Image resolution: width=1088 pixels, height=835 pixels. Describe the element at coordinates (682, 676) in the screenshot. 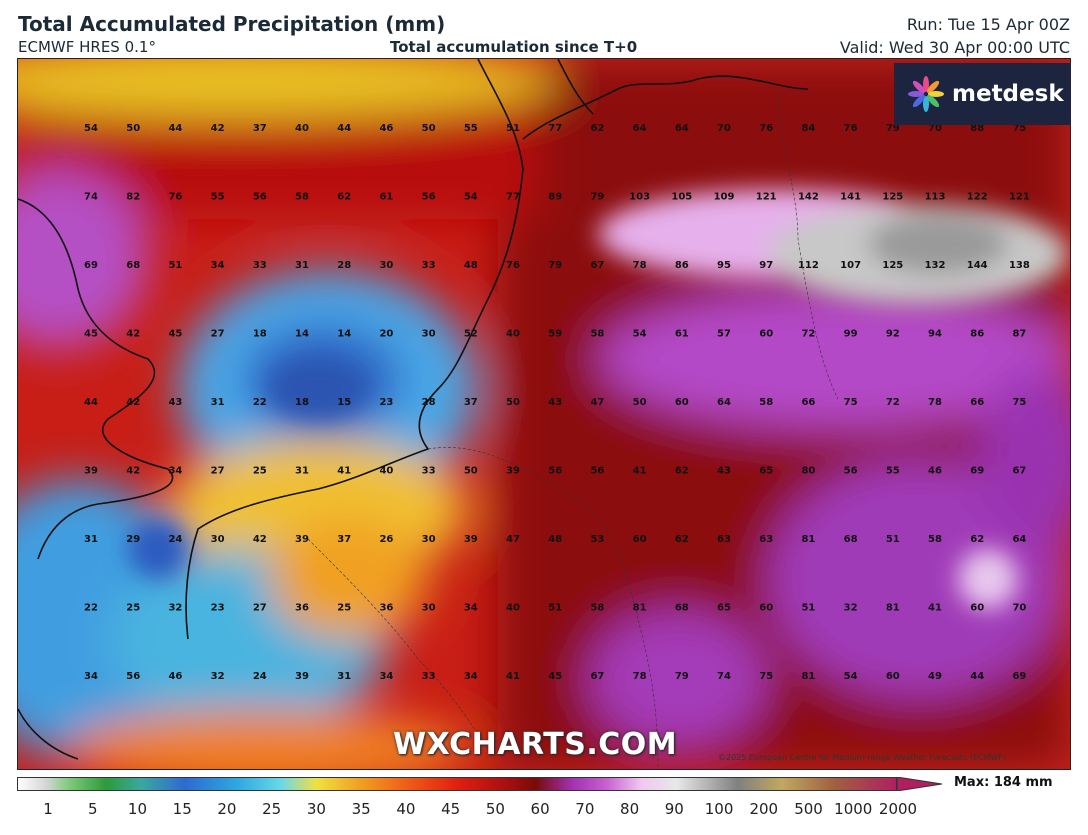

I see `grid-value-label: 79` at that location.